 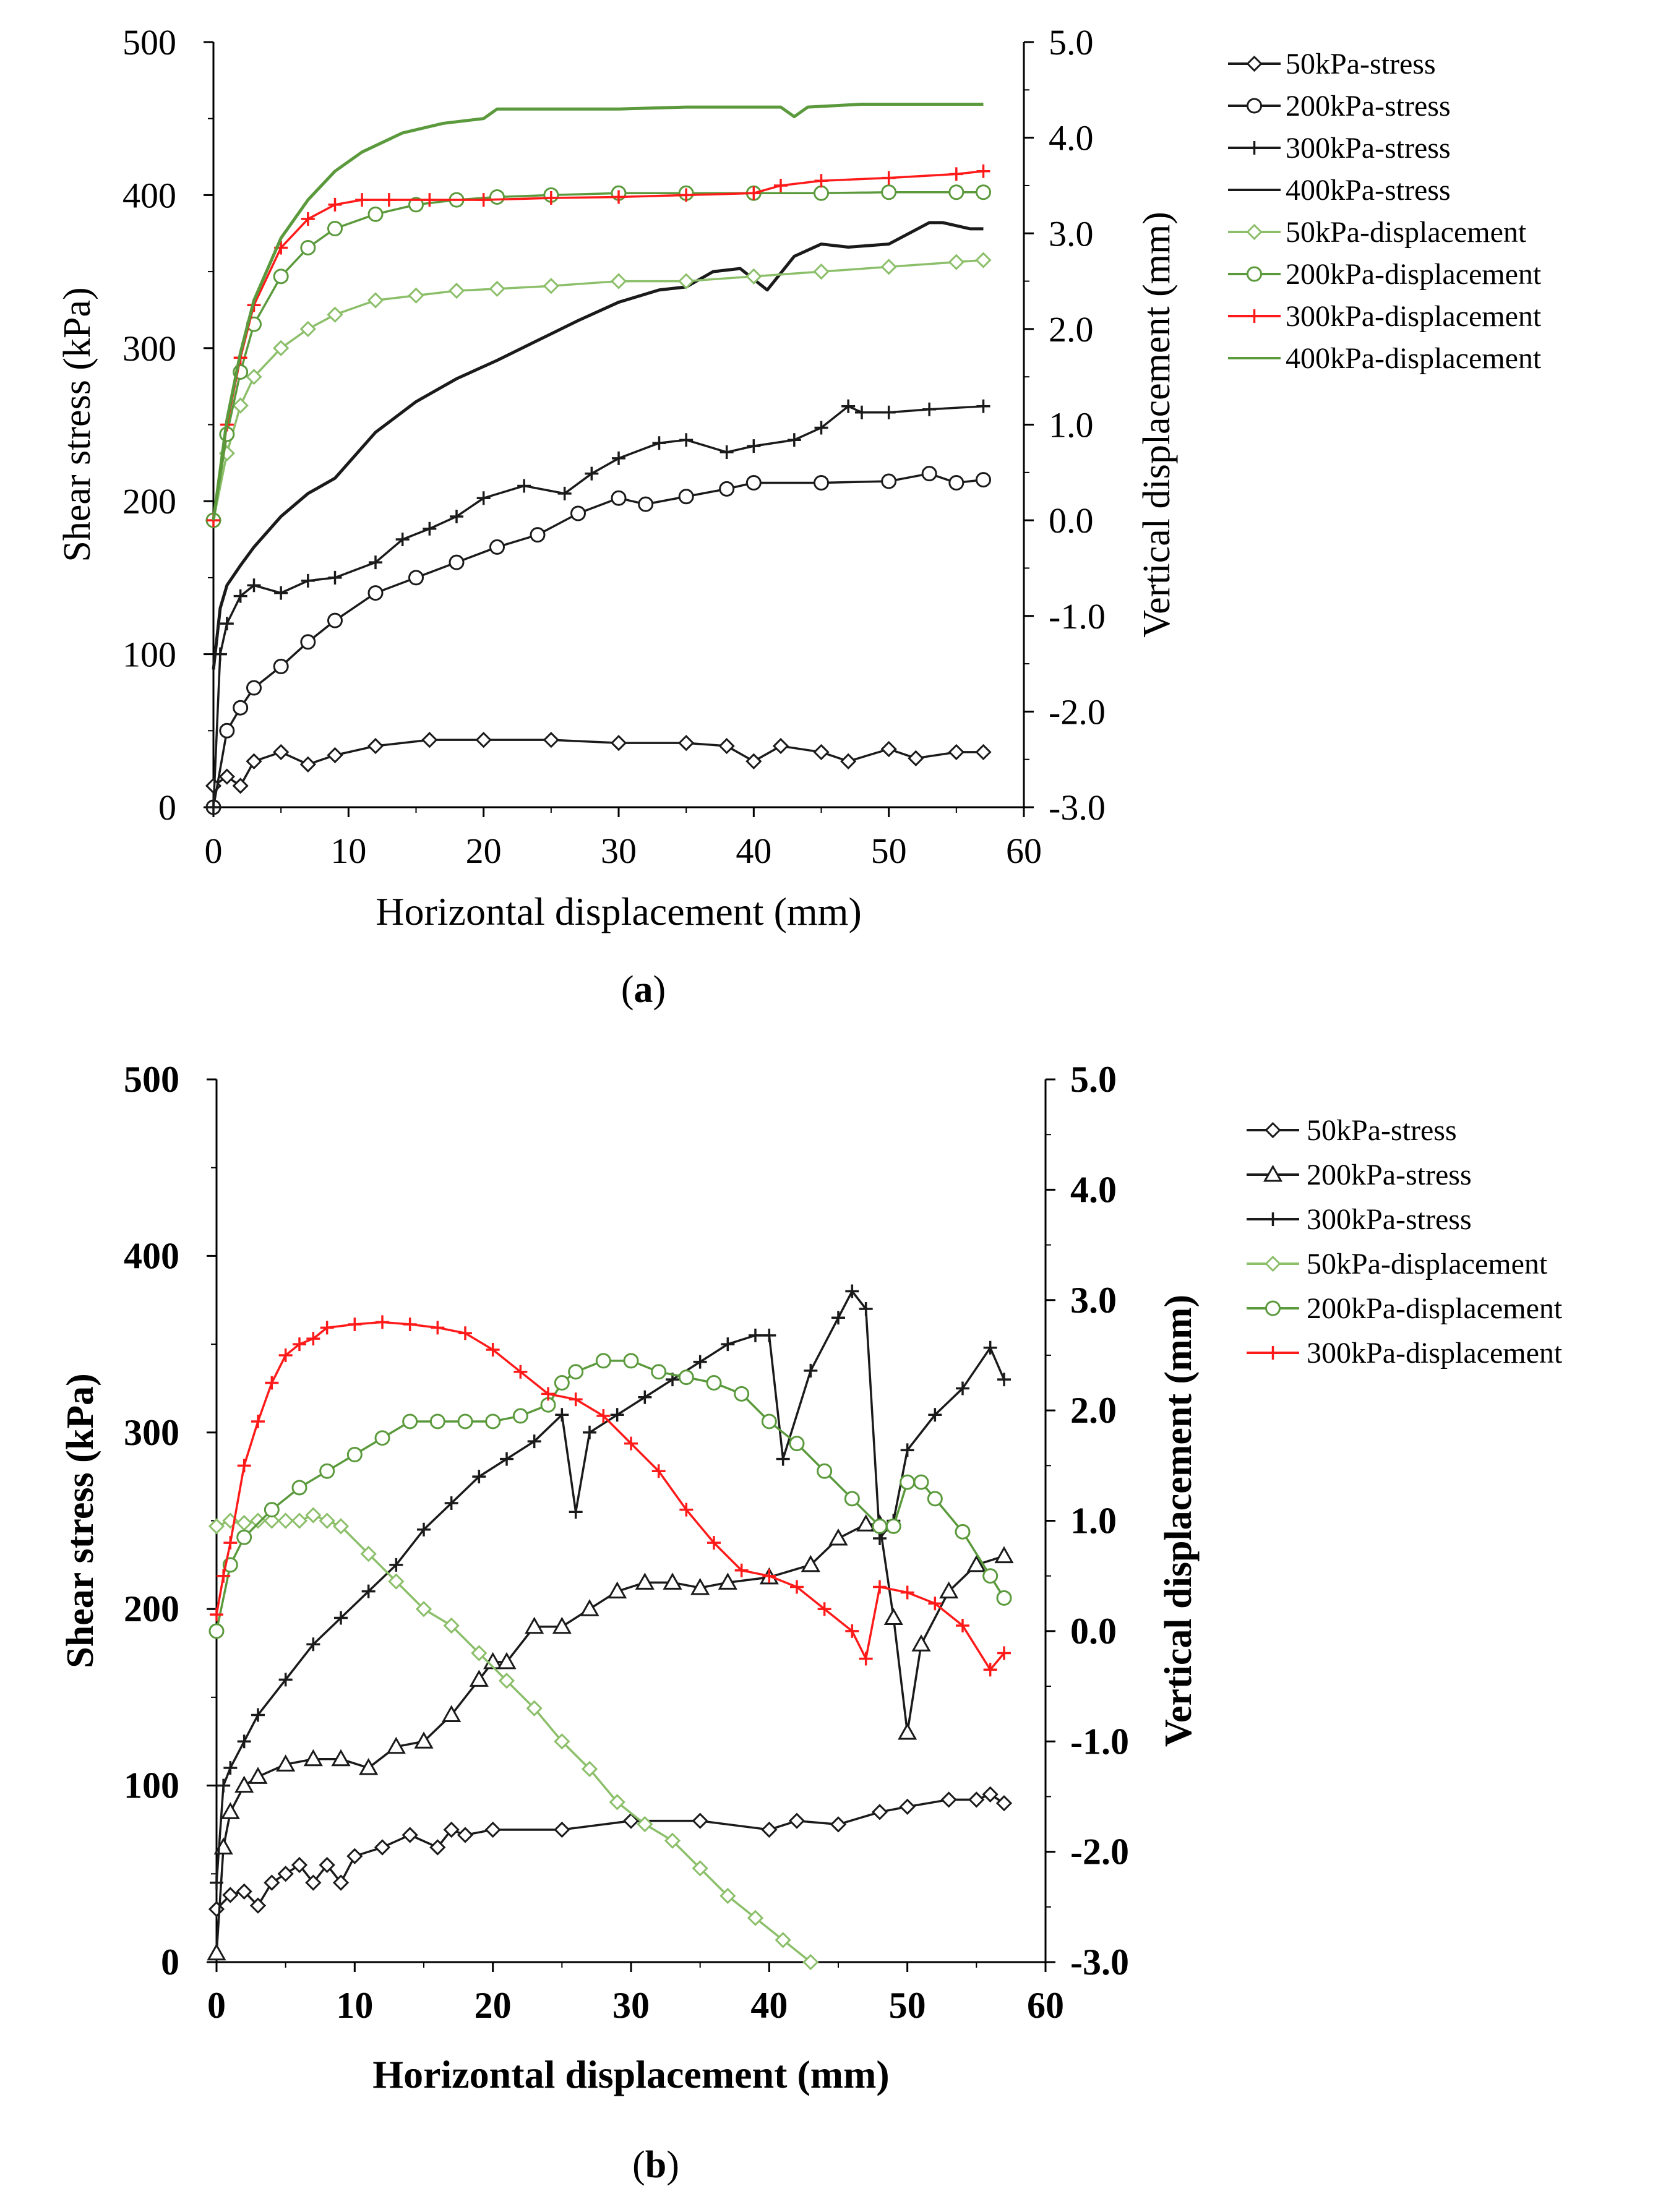 I want to click on y2-tick-label: 2.0, so click(x=1071, y=329).